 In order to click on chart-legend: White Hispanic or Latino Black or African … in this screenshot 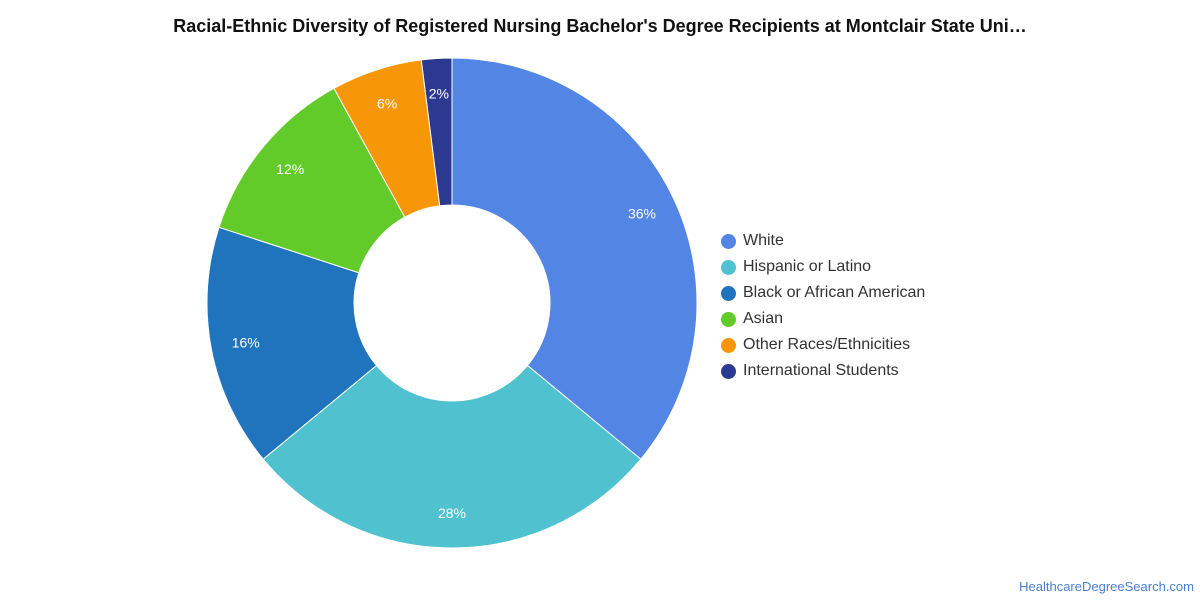, I will do `click(823, 306)`.